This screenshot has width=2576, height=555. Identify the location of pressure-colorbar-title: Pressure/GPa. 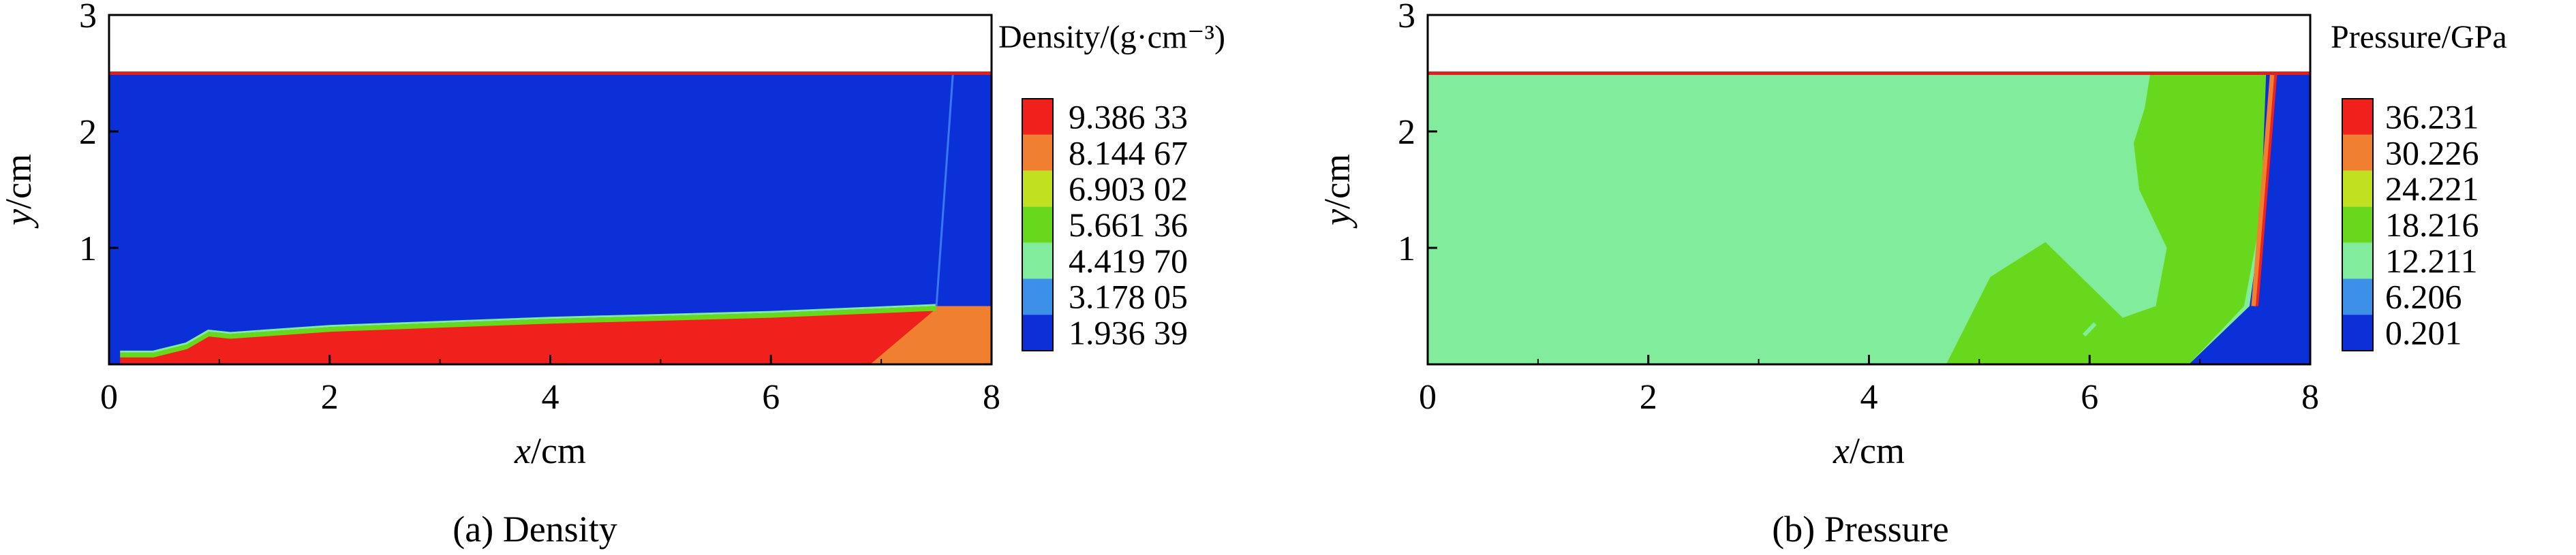
(2419, 37).